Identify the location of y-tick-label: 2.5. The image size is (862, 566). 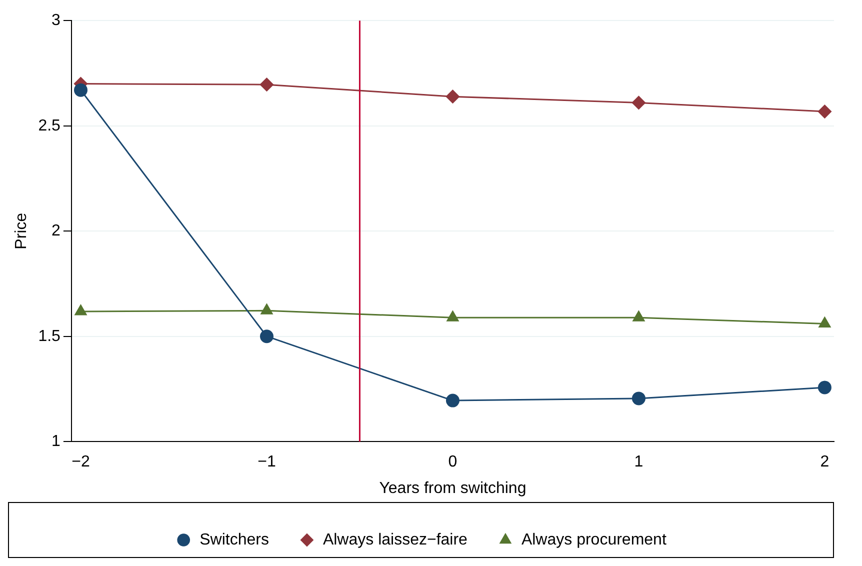
(49, 125).